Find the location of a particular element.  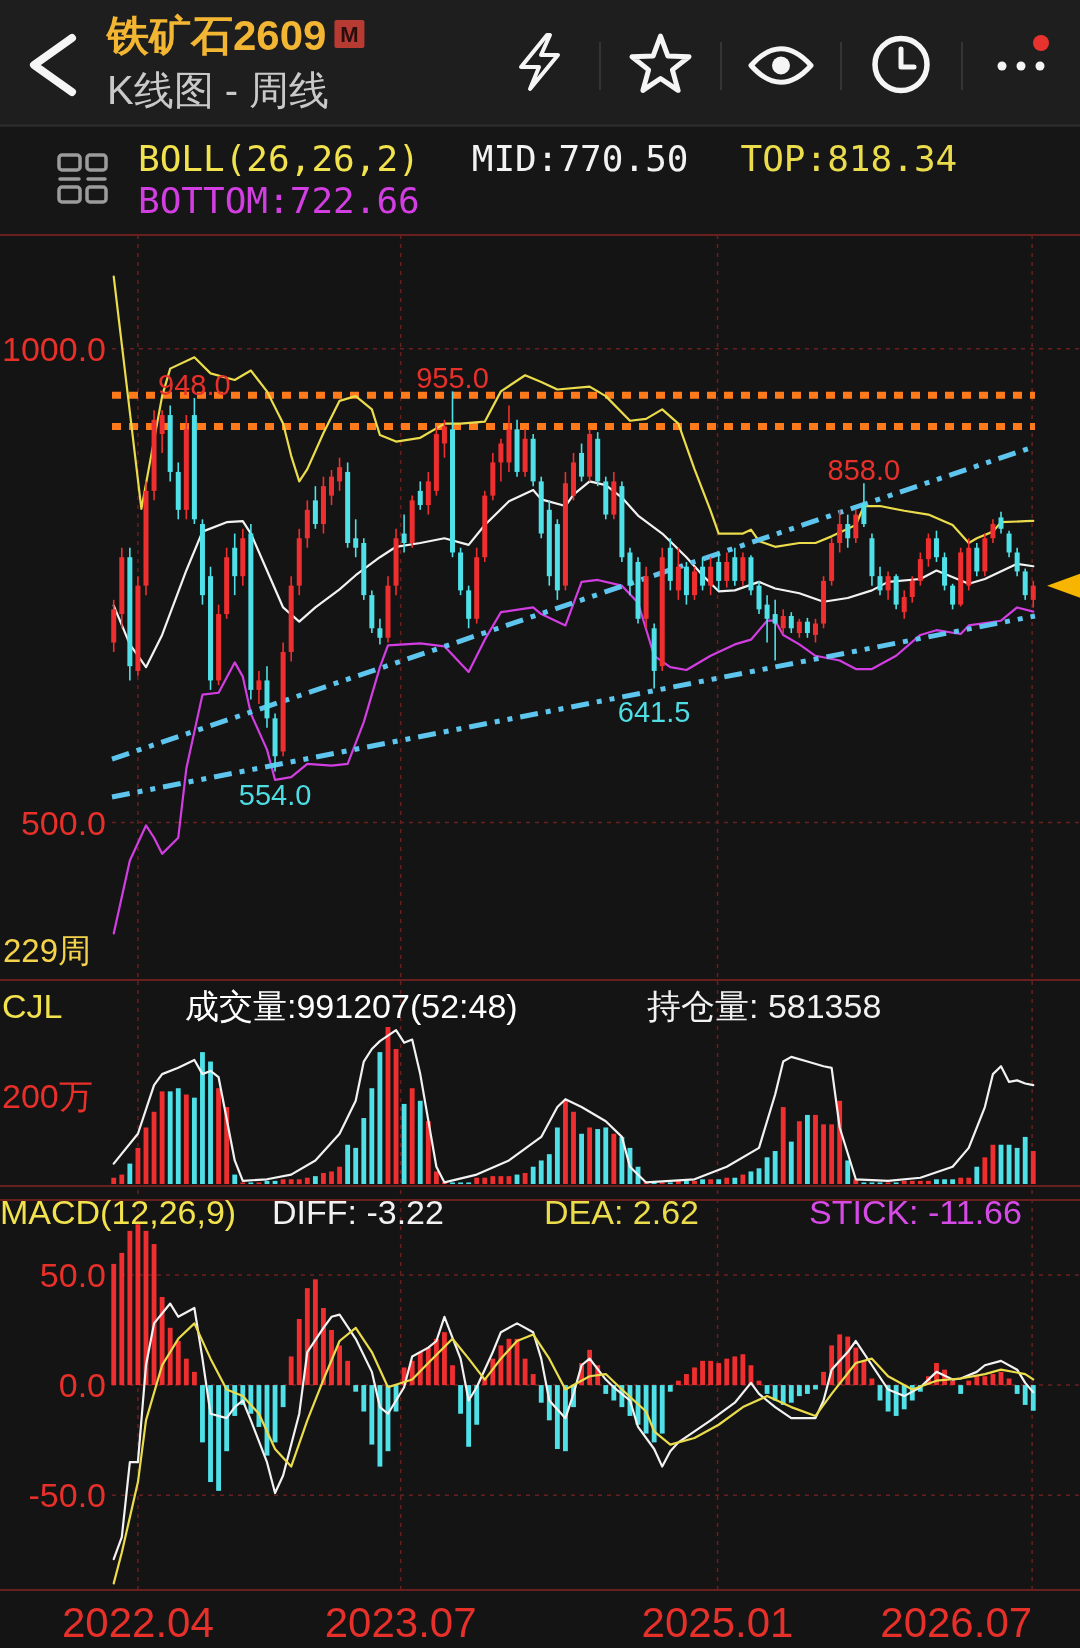

text: 铁矿石2609 is located at coordinates (216, 35).